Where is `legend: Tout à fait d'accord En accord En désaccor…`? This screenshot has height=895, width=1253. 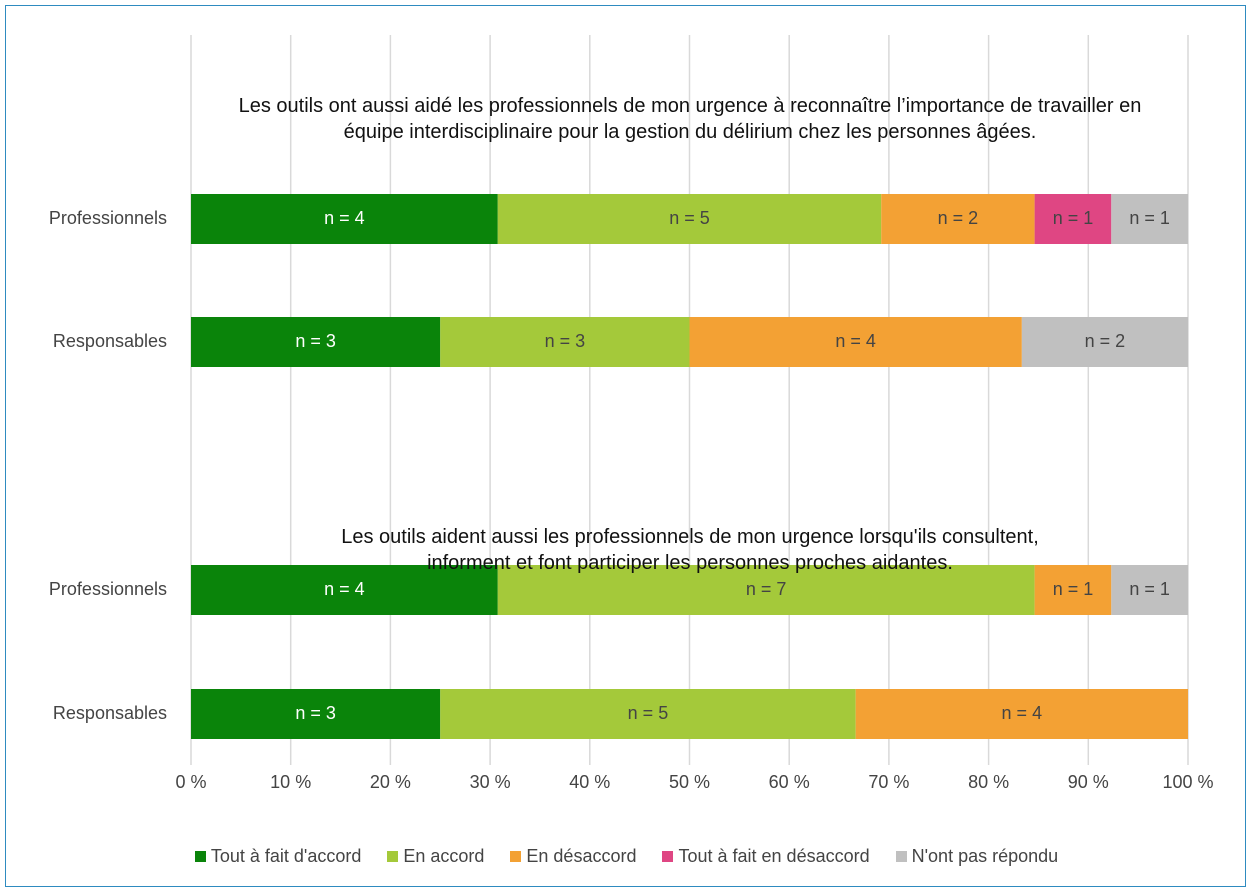
legend: Tout à fait d'accord En accord En désaccor… is located at coordinates (626, 856).